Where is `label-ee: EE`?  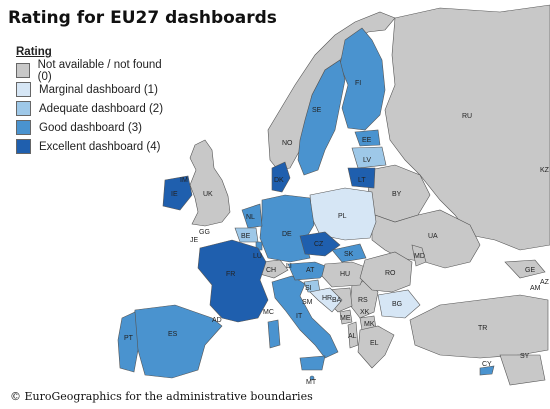 label-ee: EE is located at coordinates (367, 140).